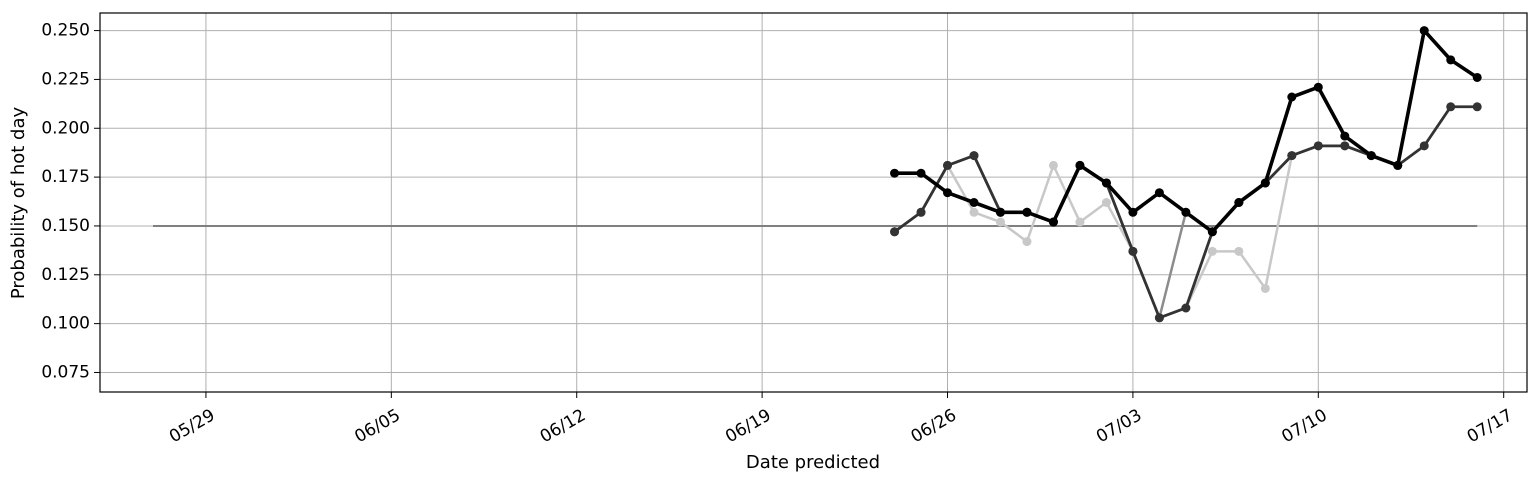  I want to click on x-tick-label: 07/10, so click(1304, 426).